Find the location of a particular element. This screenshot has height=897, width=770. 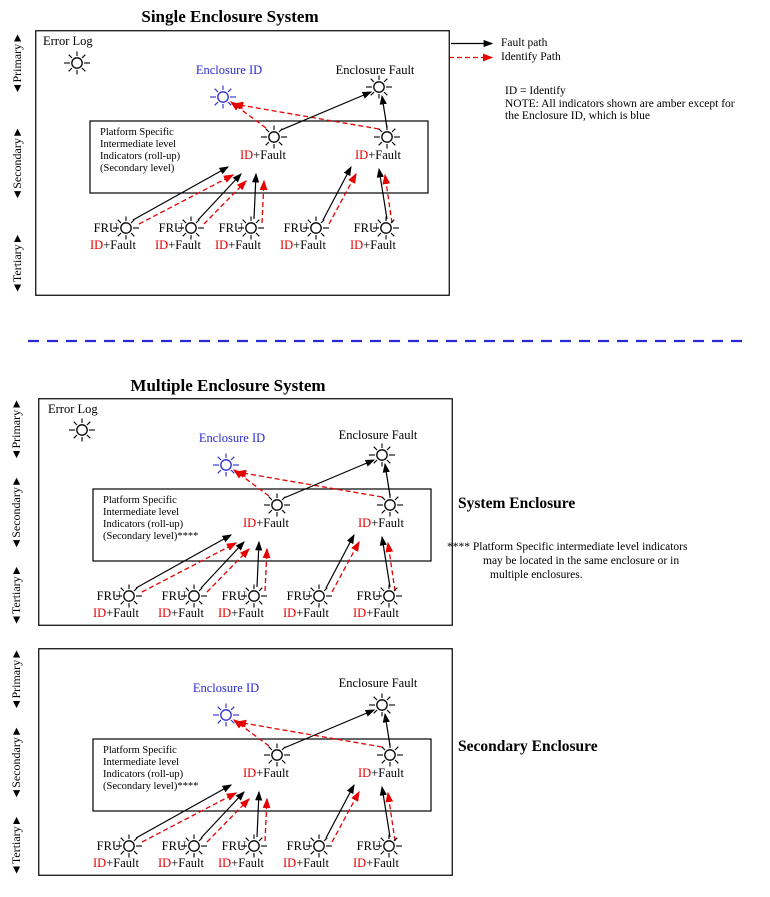

legend-identify-path-label: Identify Path is located at coordinates (531, 57).